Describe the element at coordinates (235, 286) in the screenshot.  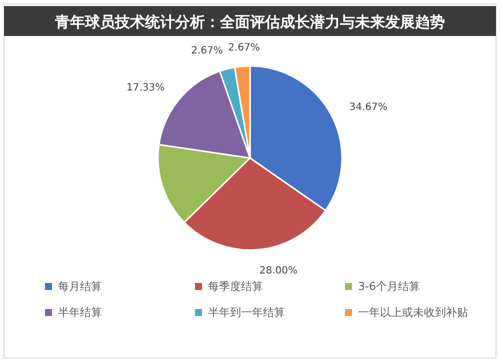
I see `legend-label: 每季度结算` at that location.